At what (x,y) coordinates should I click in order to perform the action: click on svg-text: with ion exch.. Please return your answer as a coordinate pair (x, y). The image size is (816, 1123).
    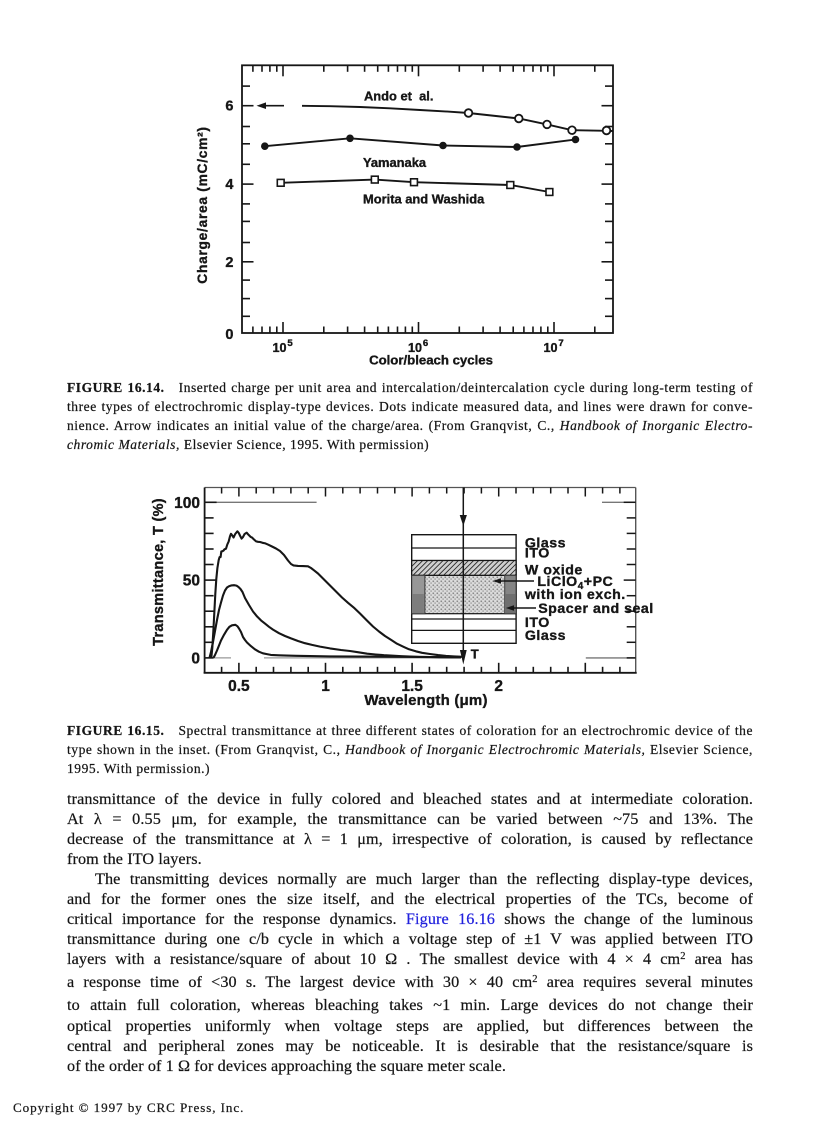
    Looking at the image, I should click on (575, 595).